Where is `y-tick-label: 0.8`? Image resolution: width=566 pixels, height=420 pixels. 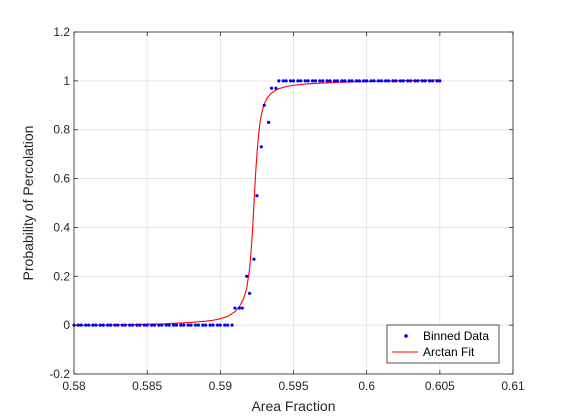 y-tick-label: 0.8 is located at coordinates (61, 130).